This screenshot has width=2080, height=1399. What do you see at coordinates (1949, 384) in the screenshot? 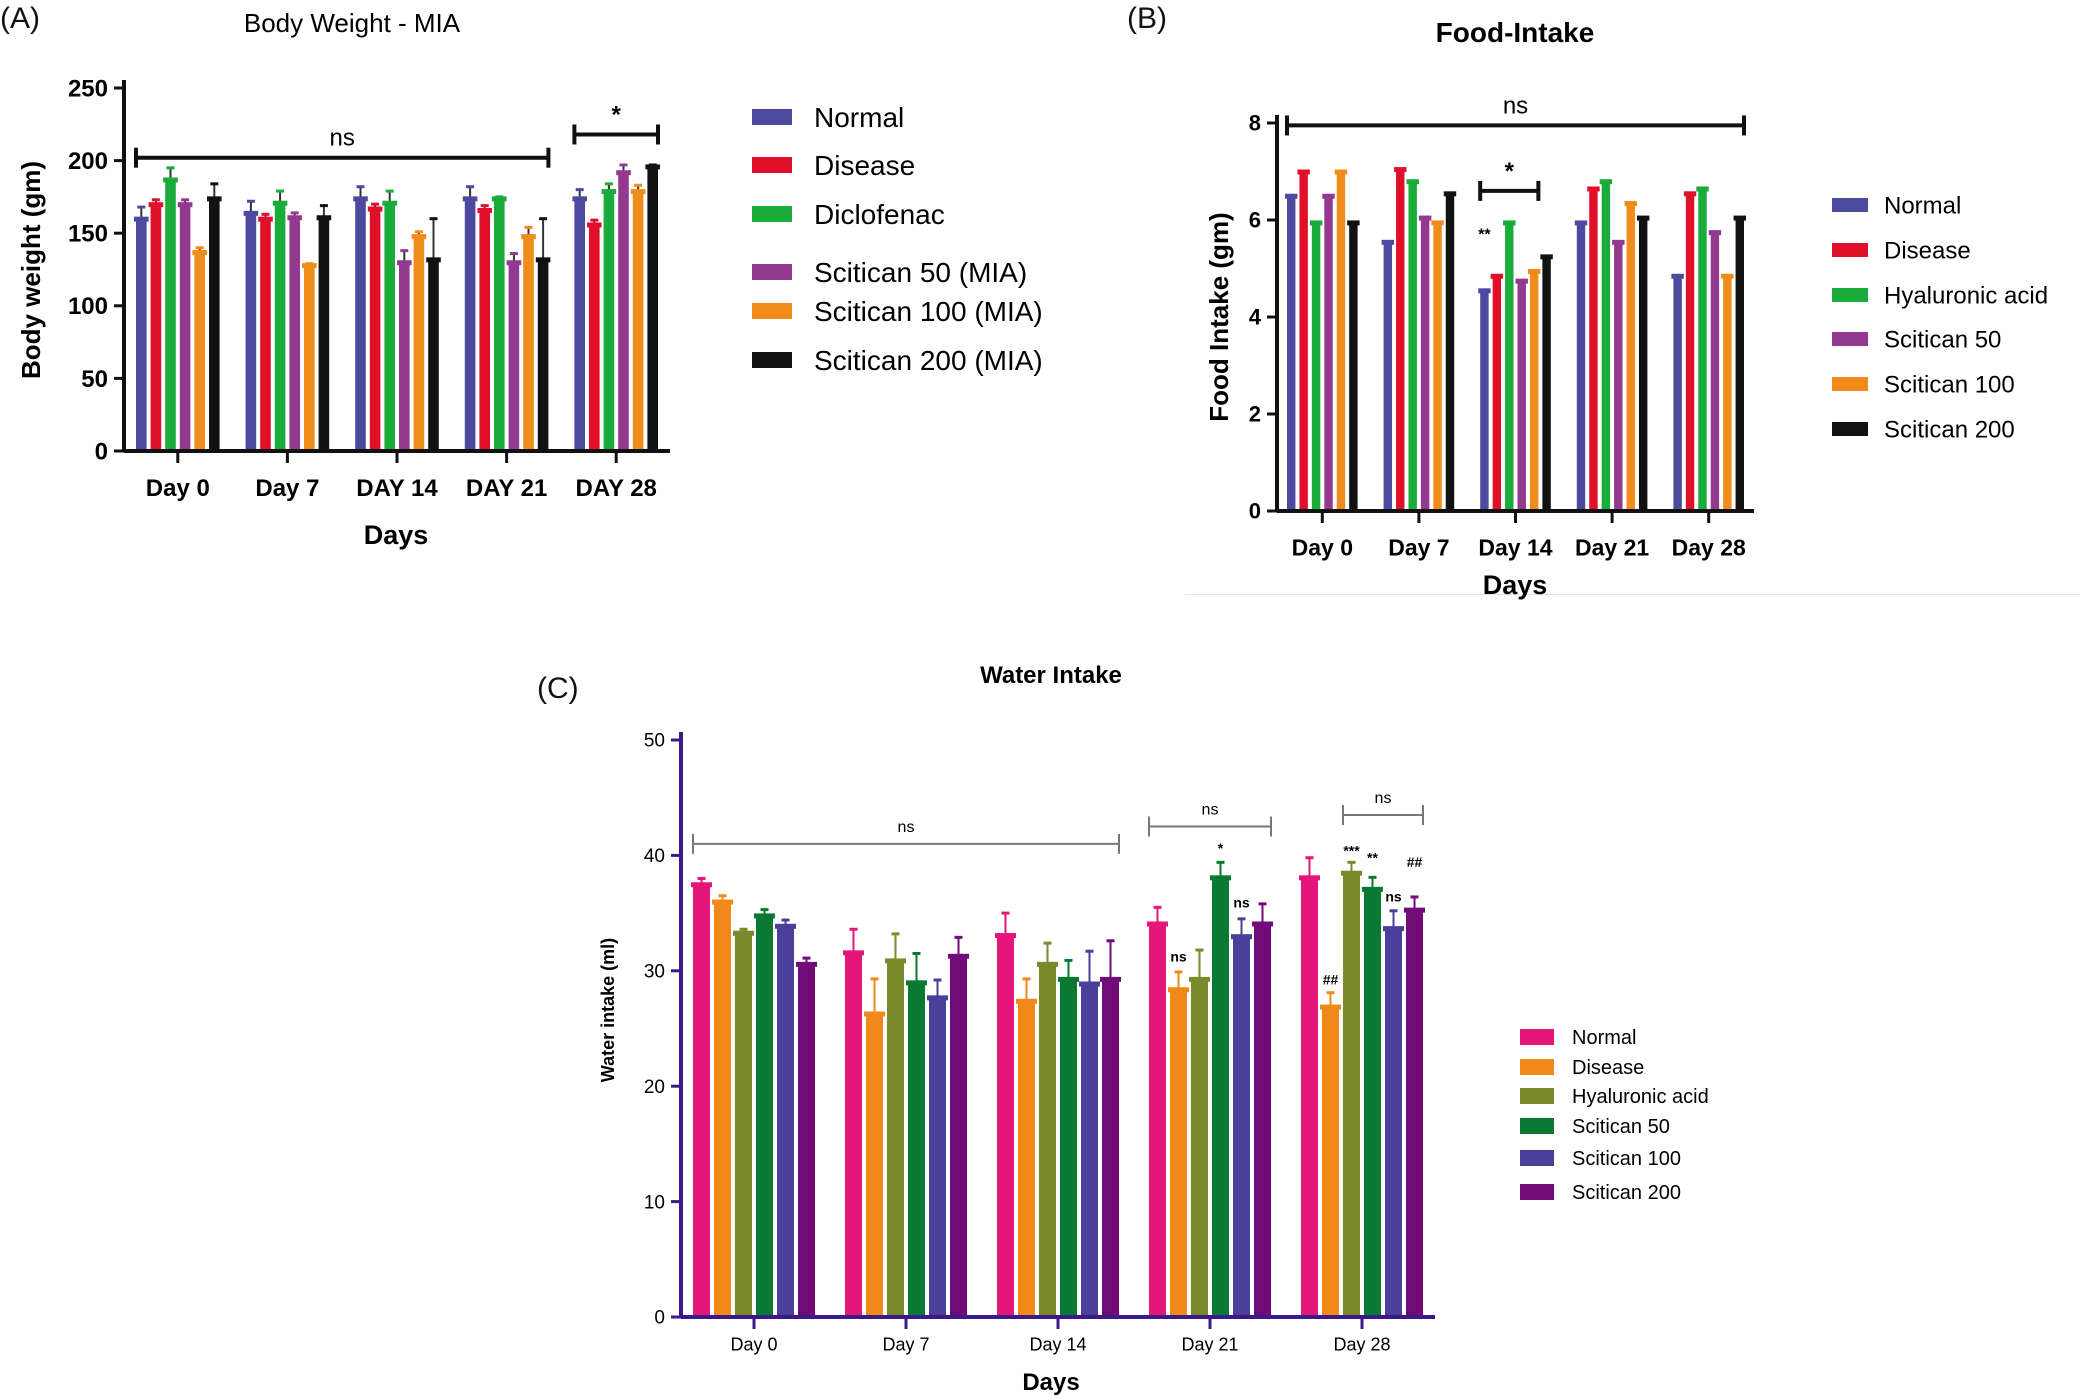
I see `legend-label: Scitican 100` at bounding box center [1949, 384].